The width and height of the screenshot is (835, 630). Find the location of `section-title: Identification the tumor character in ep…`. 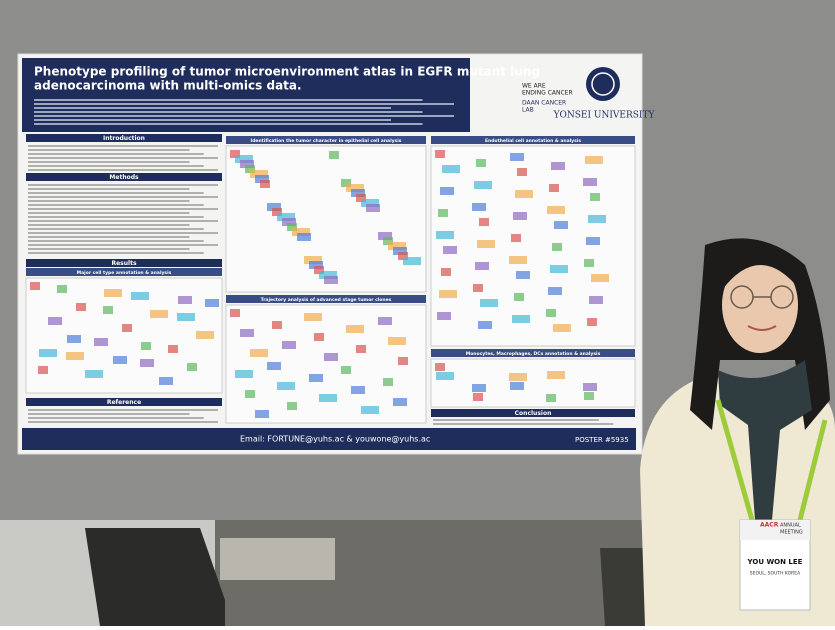

section-title: Identification the tumor character in ep… is located at coordinates (326, 141).